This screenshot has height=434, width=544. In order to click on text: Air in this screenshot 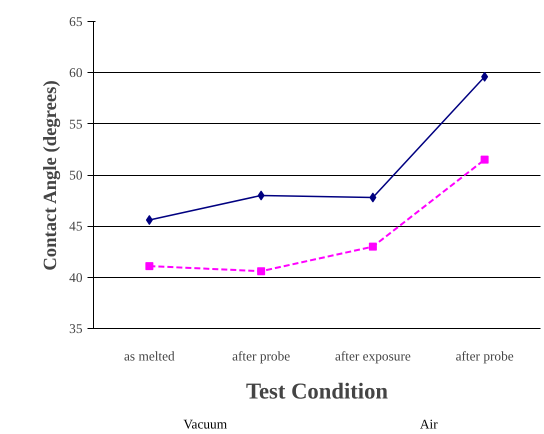, I will do `click(429, 424)`.